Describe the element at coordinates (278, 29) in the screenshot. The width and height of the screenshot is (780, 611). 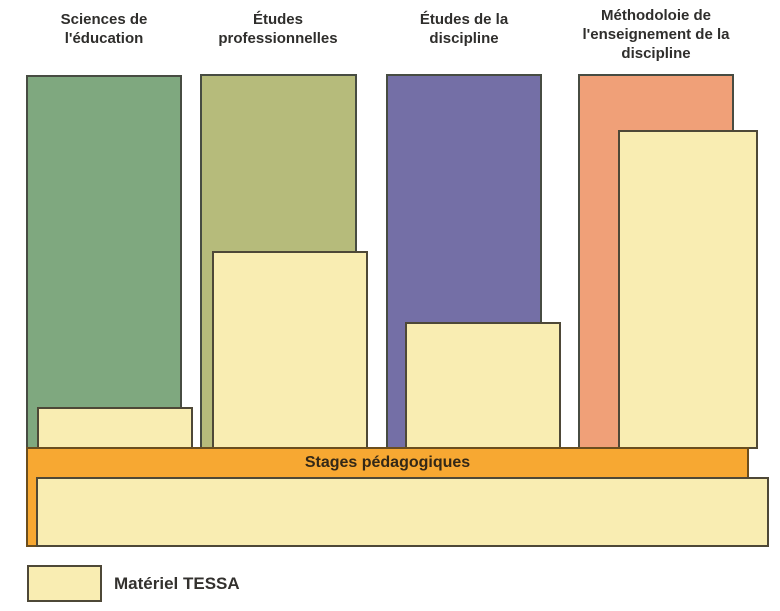
I see `header-etudes-professionnelles: Études professionnelles` at that location.